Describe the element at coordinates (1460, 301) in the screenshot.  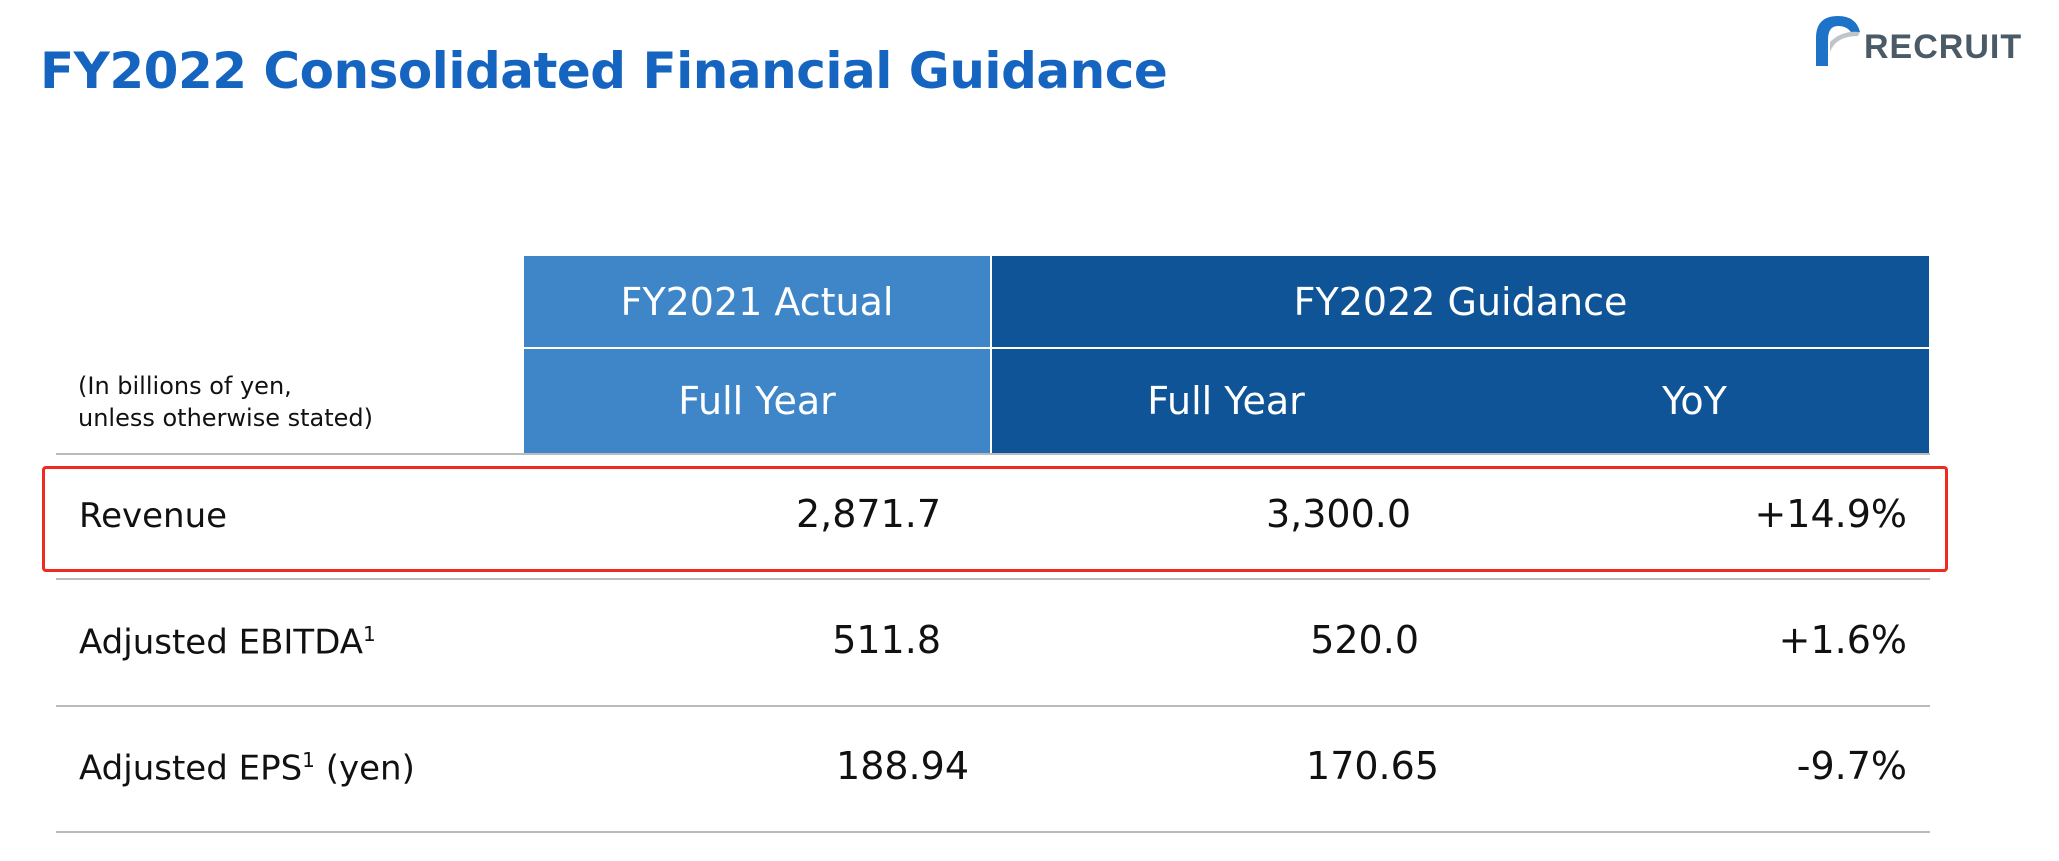
I see `header-fy2022-guidance: FY2022 Guidance` at that location.